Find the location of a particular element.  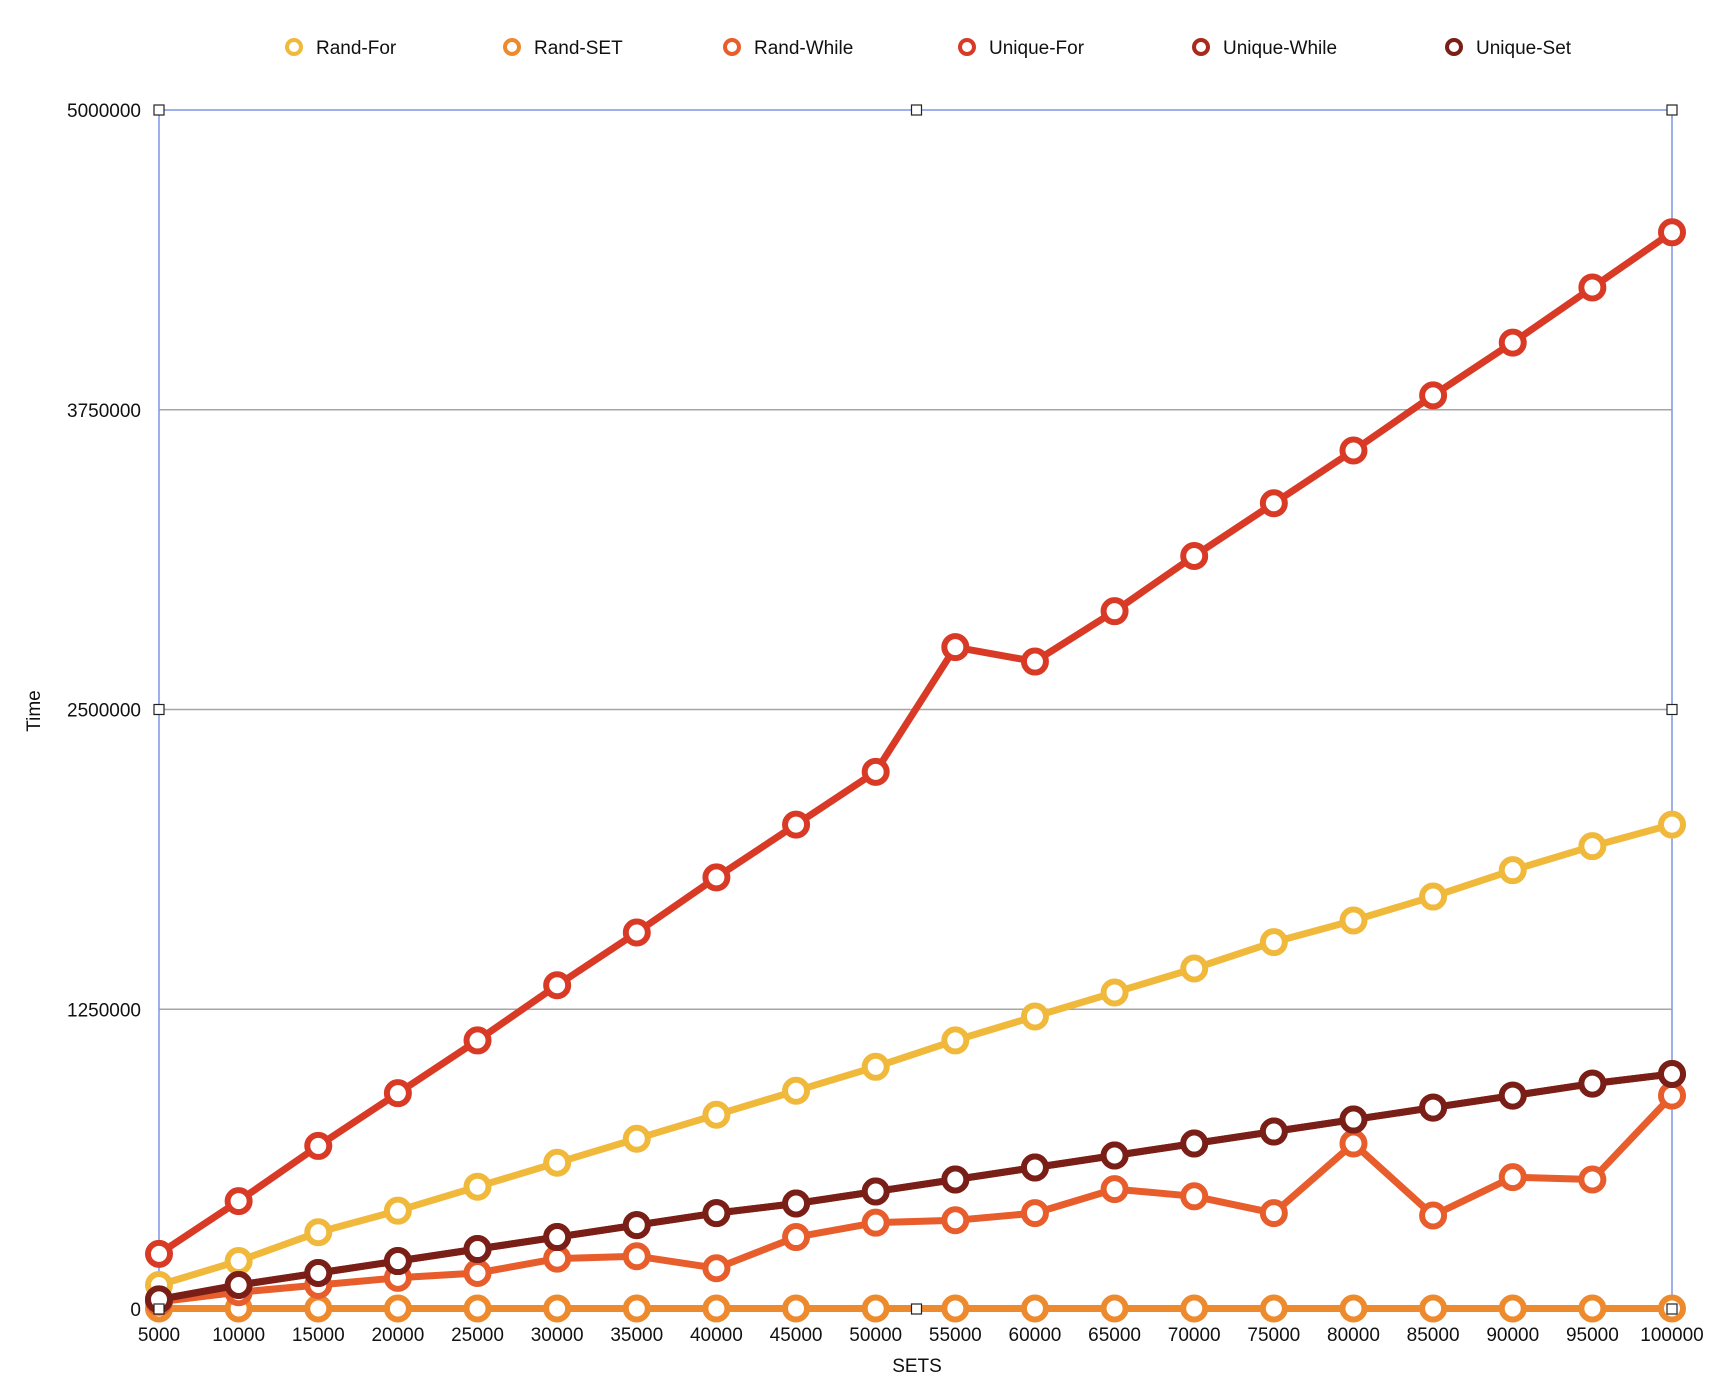

y-tick-label: 3750000 is located at coordinates (104, 411).